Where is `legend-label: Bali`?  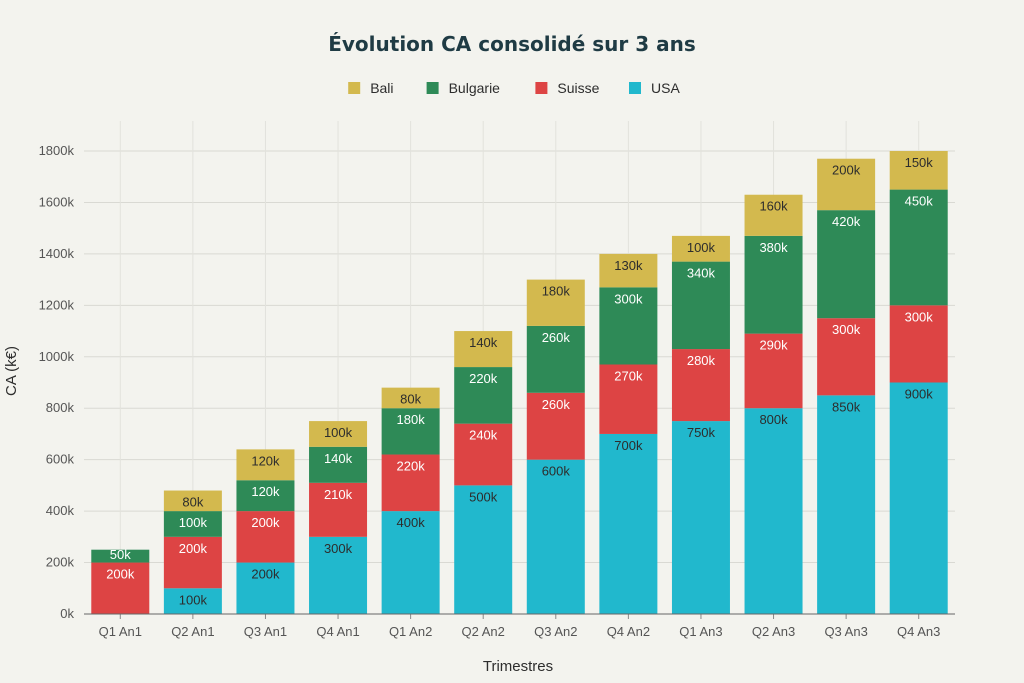 legend-label: Bali is located at coordinates (381, 88).